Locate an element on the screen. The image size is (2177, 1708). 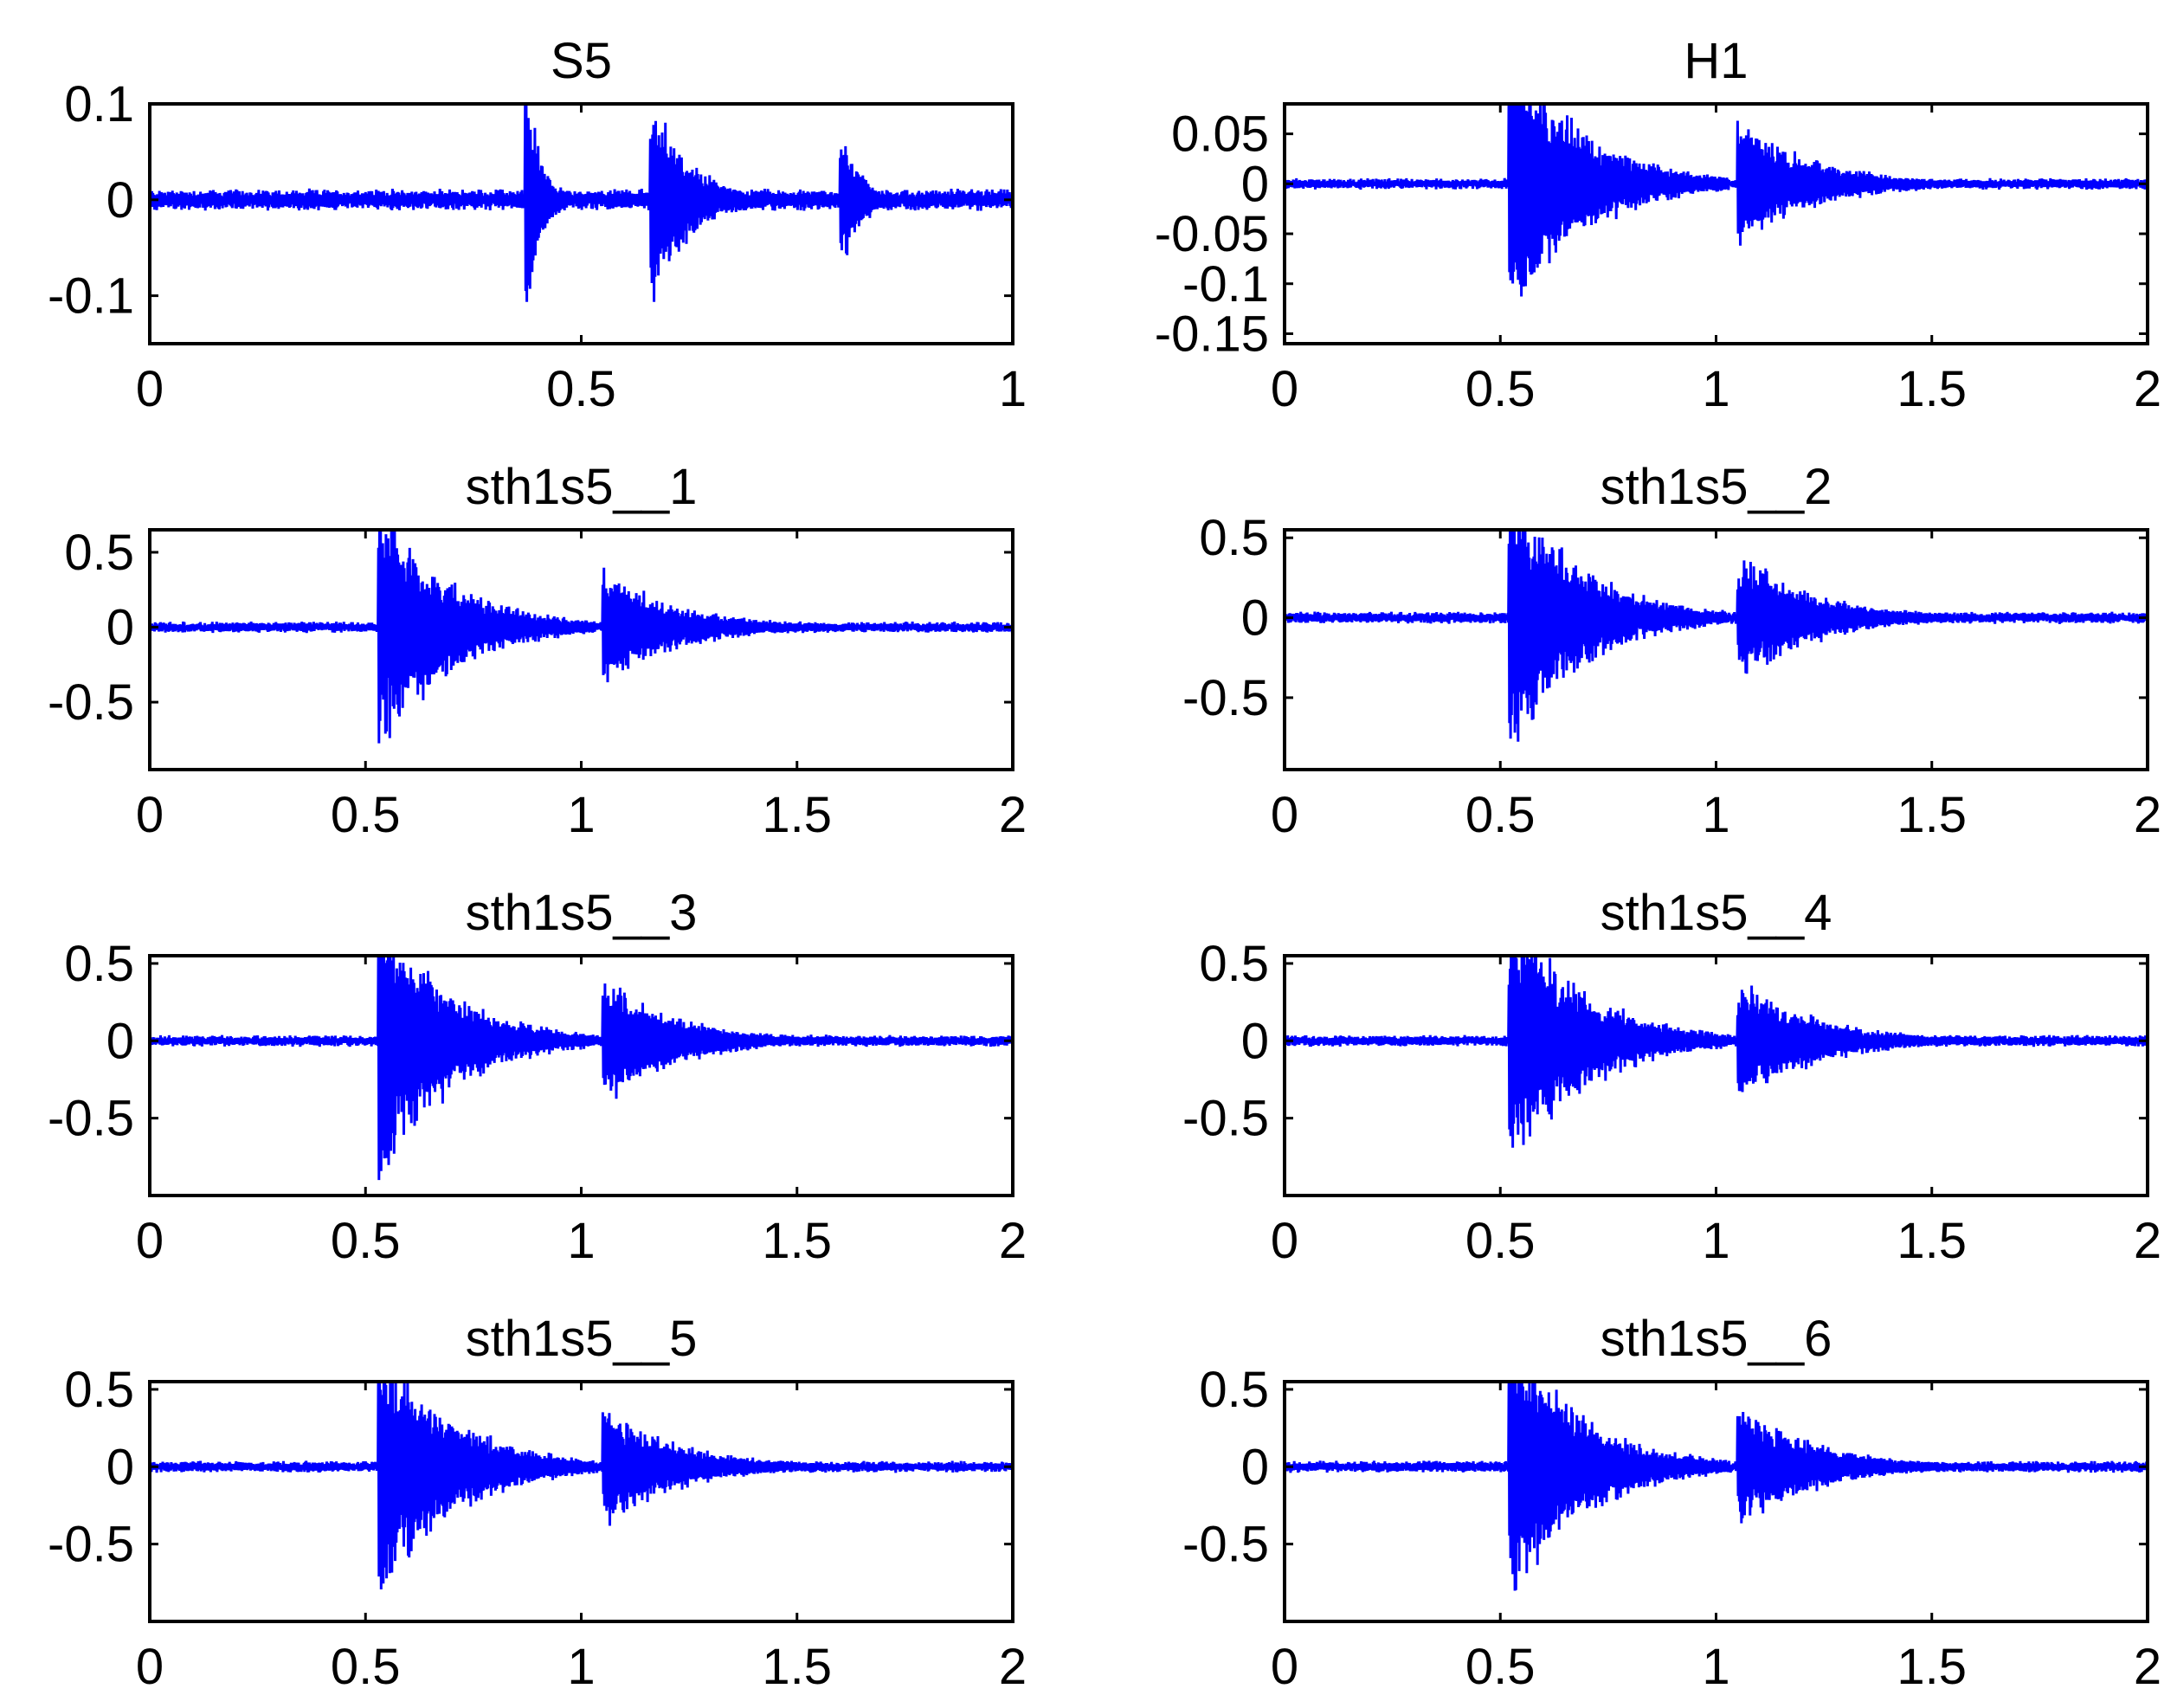
y-tick-label: 0.05 is located at coordinates (1220, 134).